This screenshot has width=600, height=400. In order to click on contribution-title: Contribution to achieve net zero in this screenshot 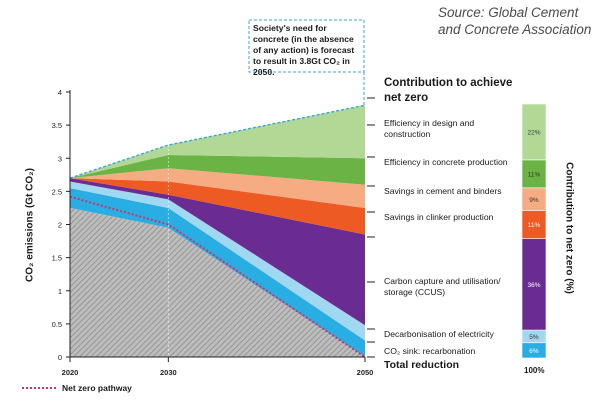, I will do `click(448, 90)`.